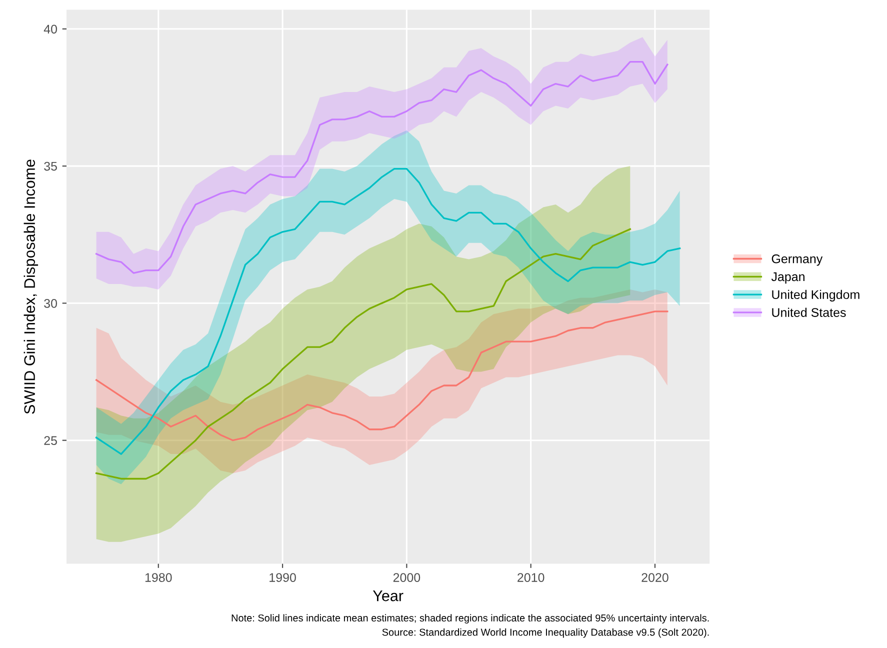  Describe the element at coordinates (51, 303) in the screenshot. I see `y-tick-label: 30` at that location.